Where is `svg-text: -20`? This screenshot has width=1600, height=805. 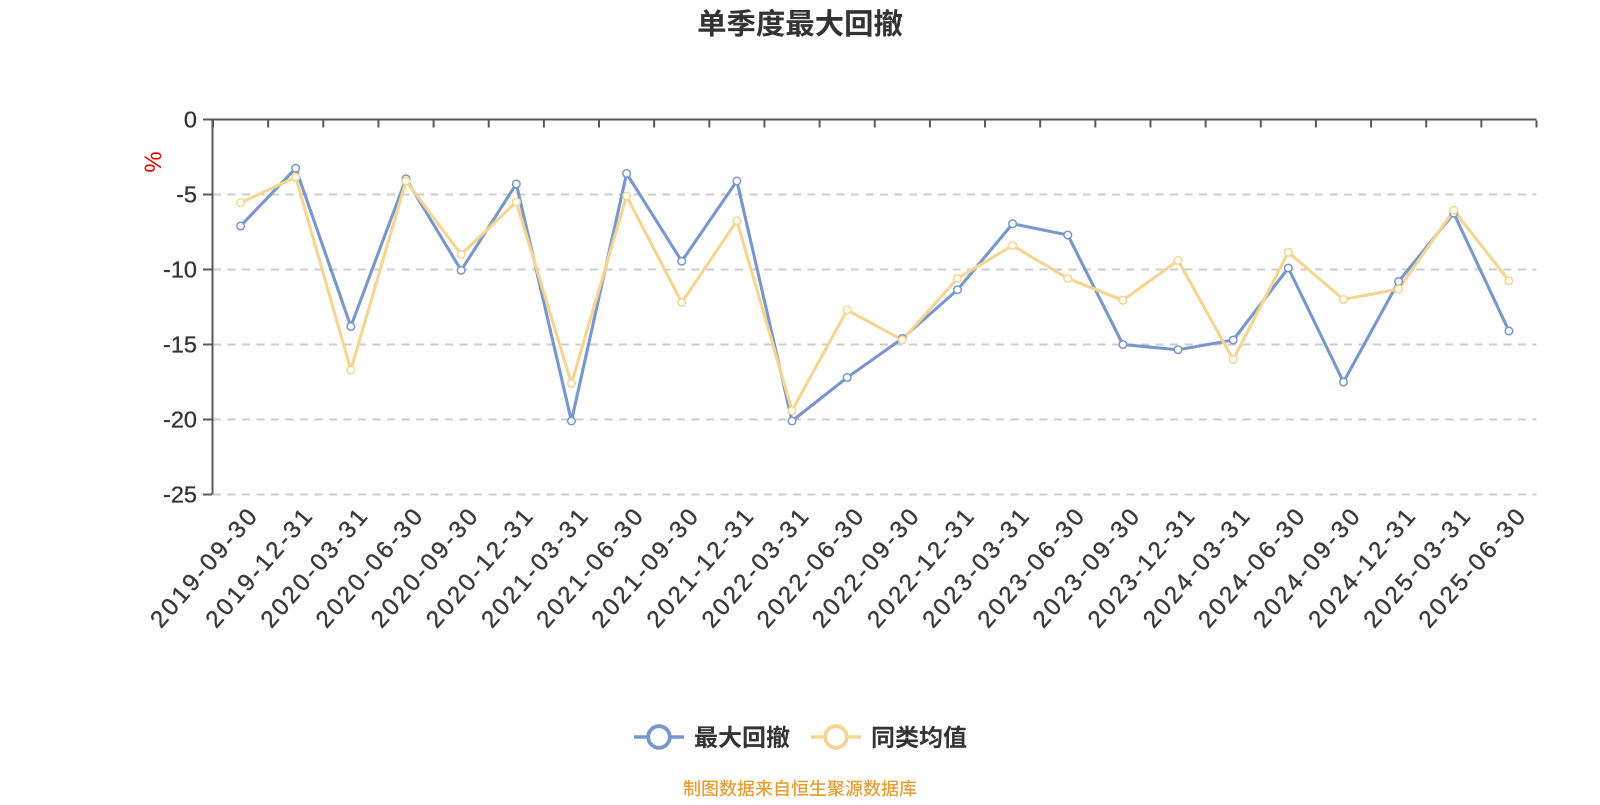 svg-text: -20 is located at coordinates (180, 420).